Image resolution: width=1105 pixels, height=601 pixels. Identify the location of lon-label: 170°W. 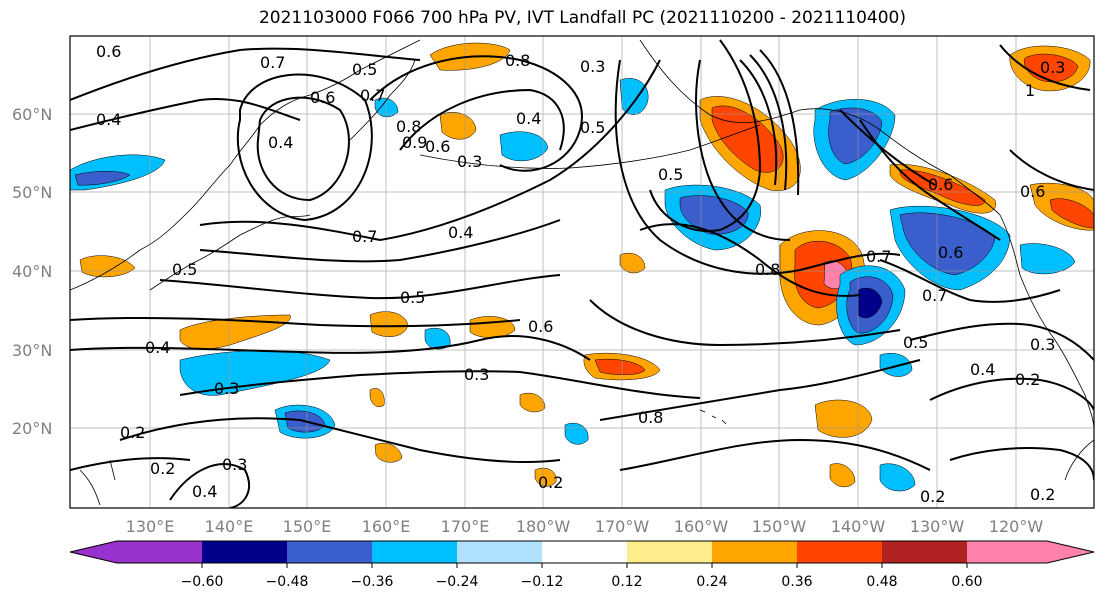
(622, 526).